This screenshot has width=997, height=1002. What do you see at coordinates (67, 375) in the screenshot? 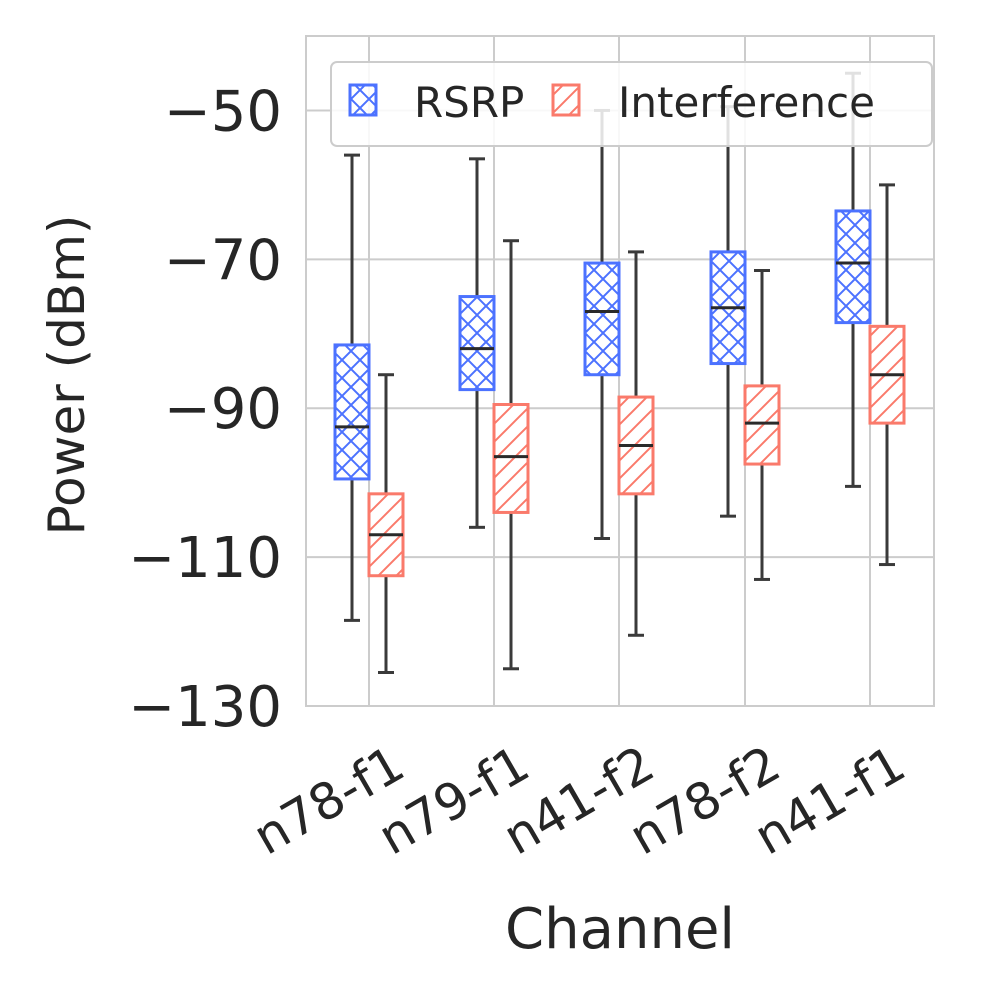
I see `y-axis-label: Power (dBm)` at bounding box center [67, 375].